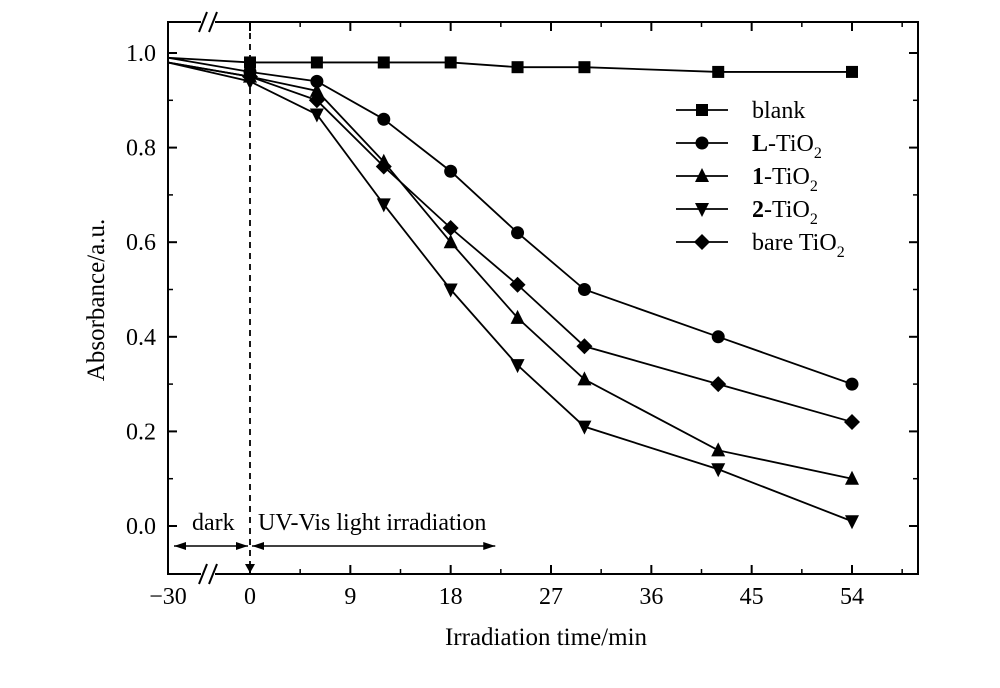 Image resolution: width=1000 pixels, height=688 pixels. Describe the element at coordinates (350, 597) in the screenshot. I see `x-tick-label: 9` at that location.